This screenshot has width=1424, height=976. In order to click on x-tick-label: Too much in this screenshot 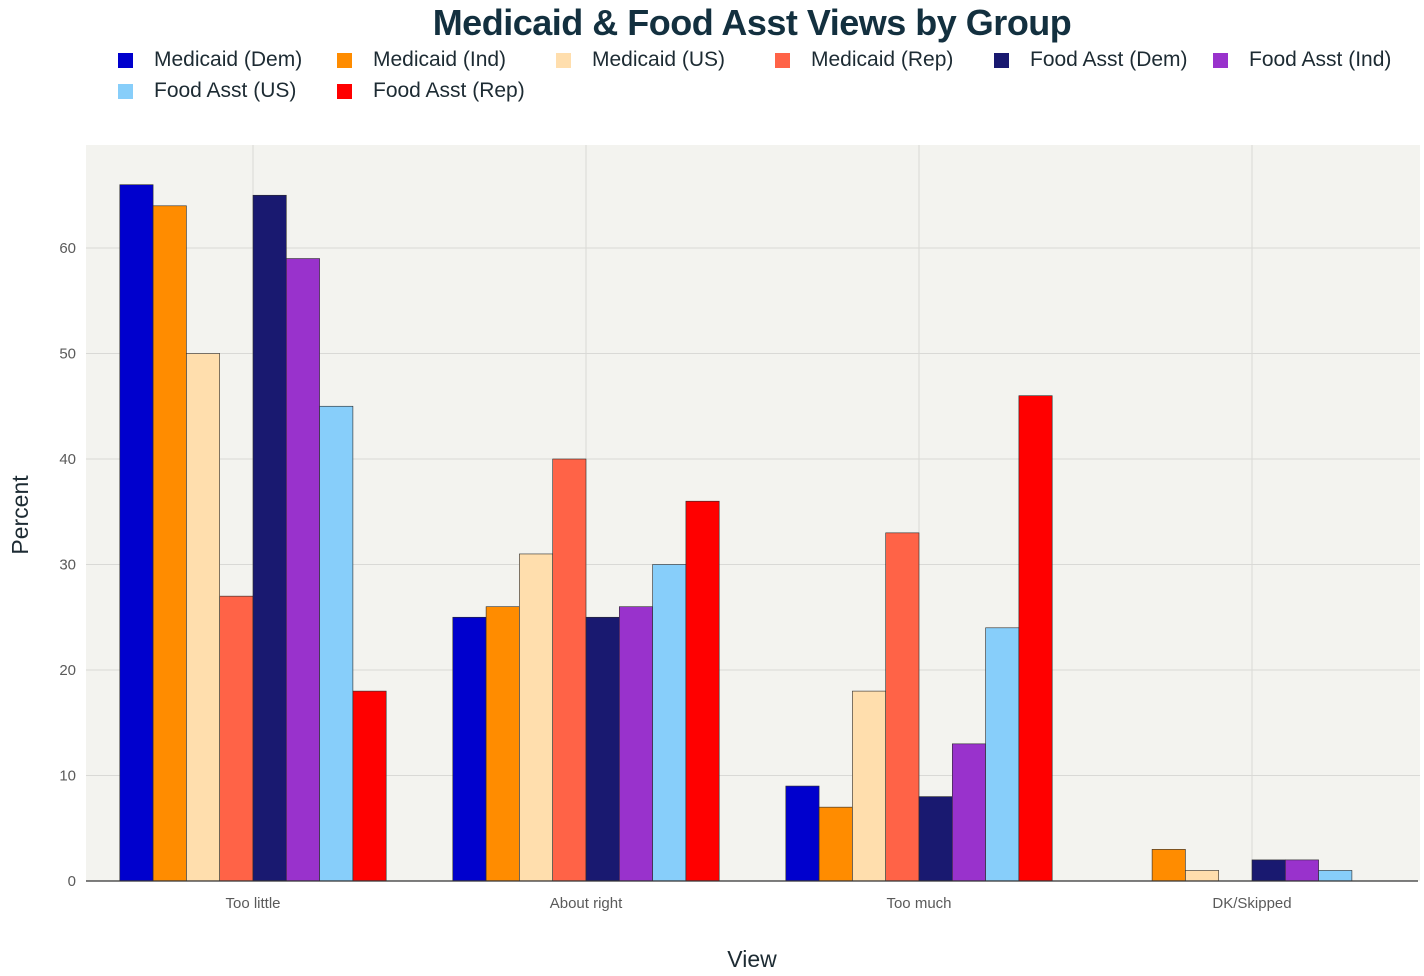, I will do `click(918, 903)`.